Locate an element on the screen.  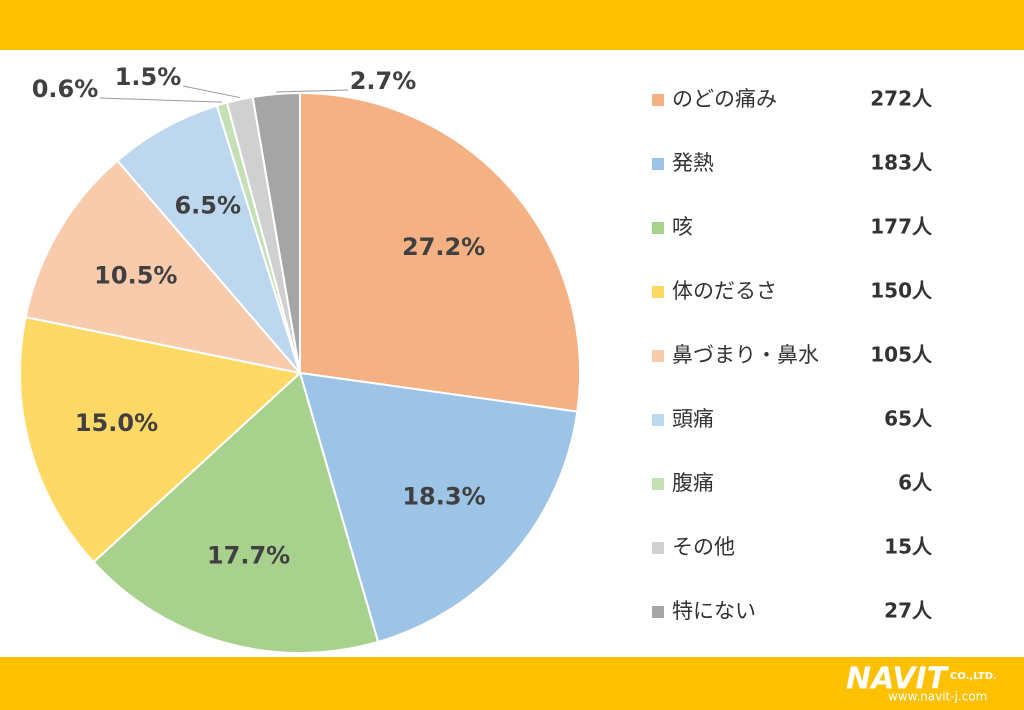
logo: NAVIT CO.,LTD. www.navit-j.com is located at coordinates (921, 683).